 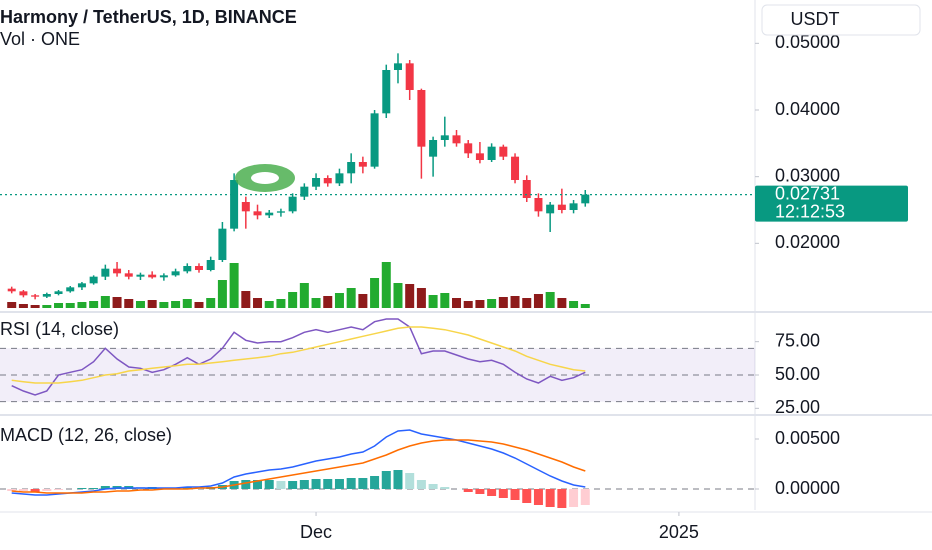 I want to click on y-tick-label: 0.04000, so click(x=807, y=109).